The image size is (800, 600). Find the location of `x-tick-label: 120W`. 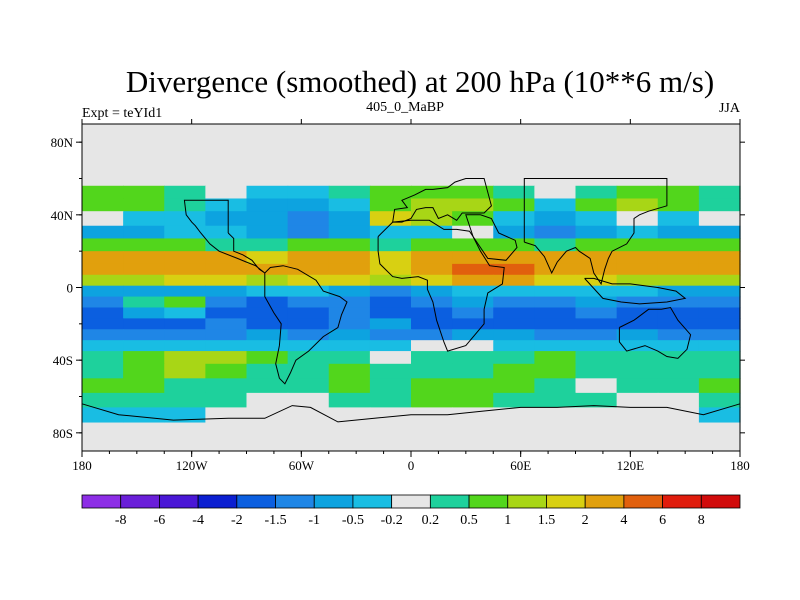

x-tick-label: 120W is located at coordinates (192, 465).